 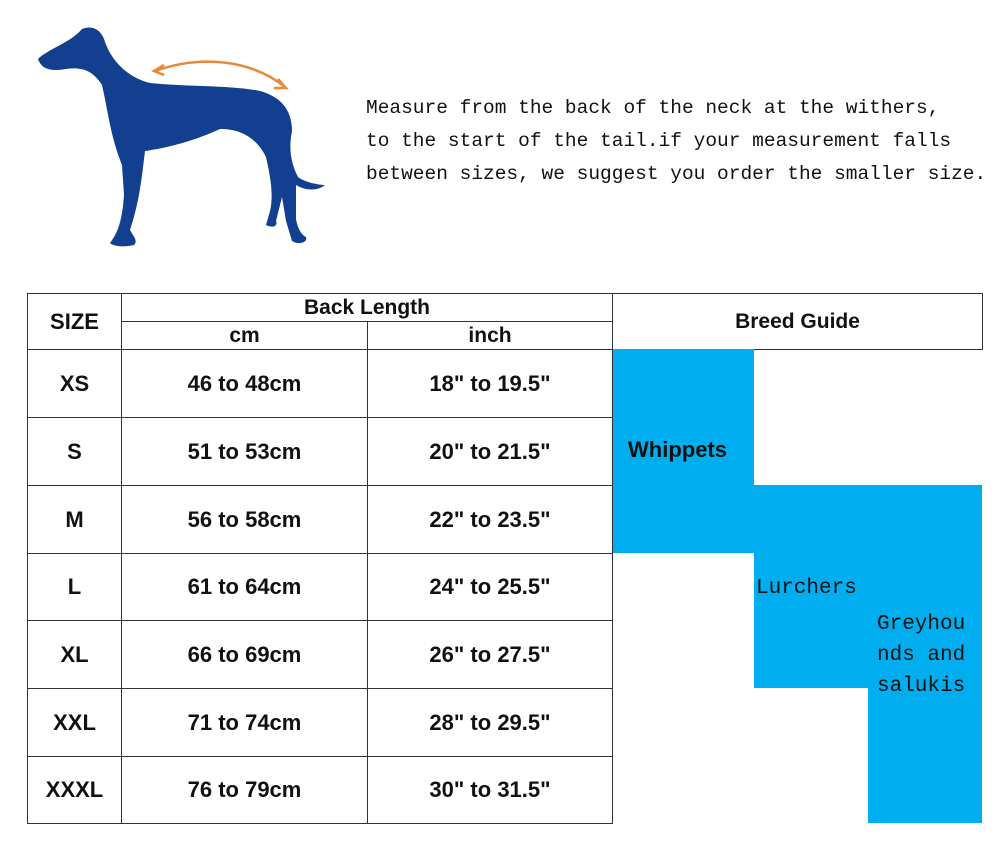 I want to click on inch-cell: 24" to 25.5", so click(x=490, y=587).